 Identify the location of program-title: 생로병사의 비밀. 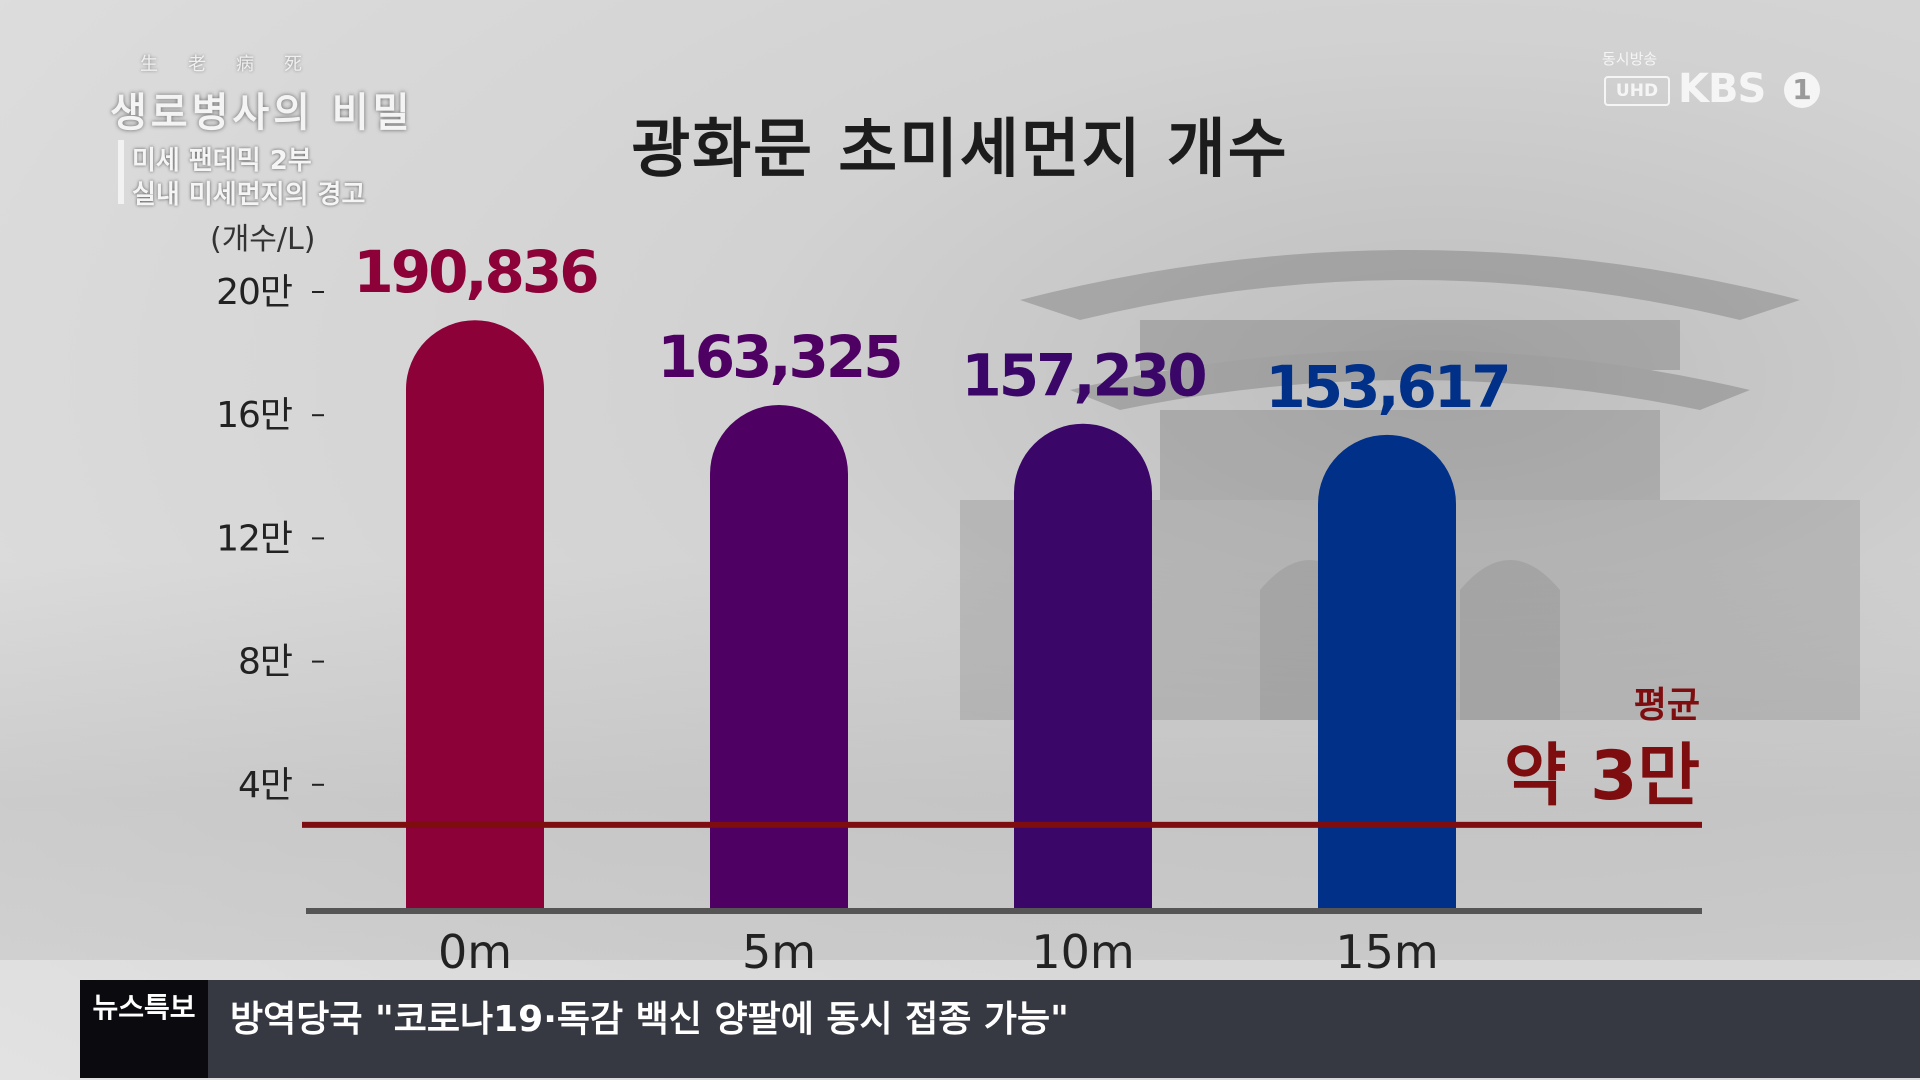
(262, 112).